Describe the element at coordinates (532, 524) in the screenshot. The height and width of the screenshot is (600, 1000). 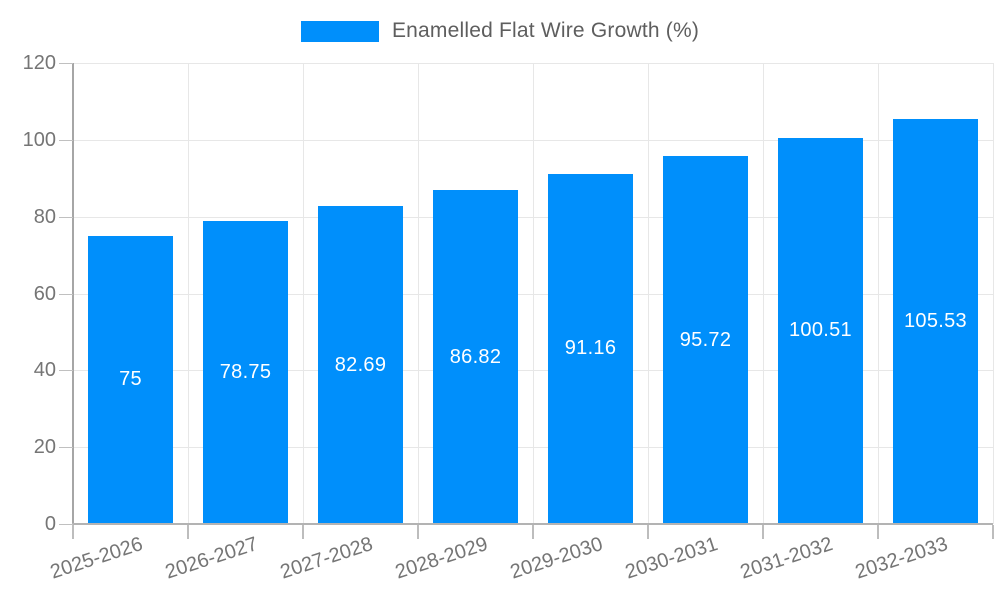
I see `x-axis-line` at that location.